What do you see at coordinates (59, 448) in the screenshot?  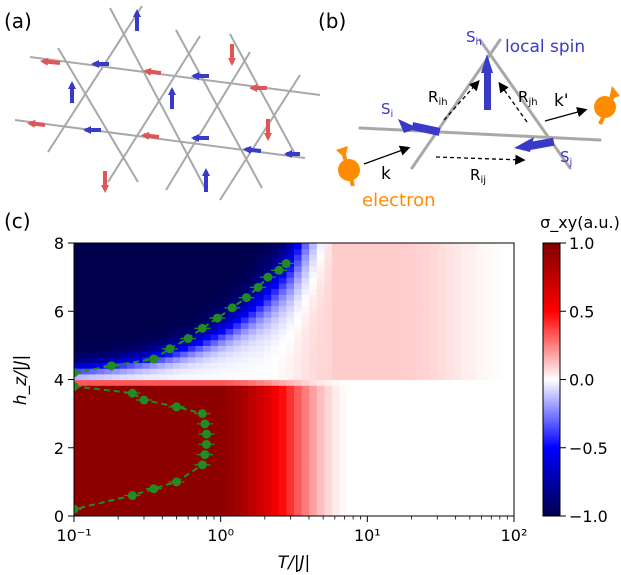 I see `y-tick-label: 2` at bounding box center [59, 448].